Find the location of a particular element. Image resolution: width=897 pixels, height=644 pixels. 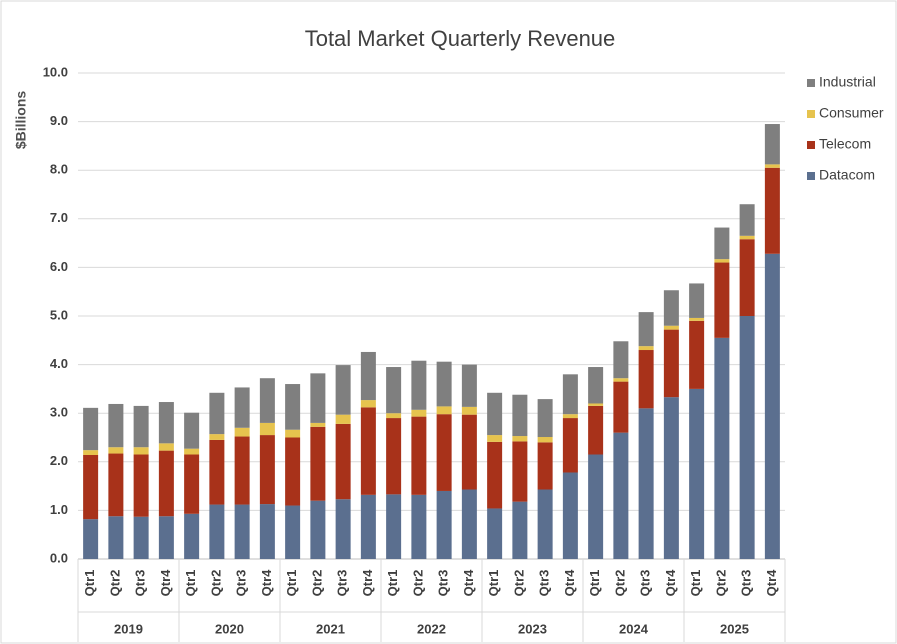

y-axis-label: $Billions is located at coordinates (21, 120).